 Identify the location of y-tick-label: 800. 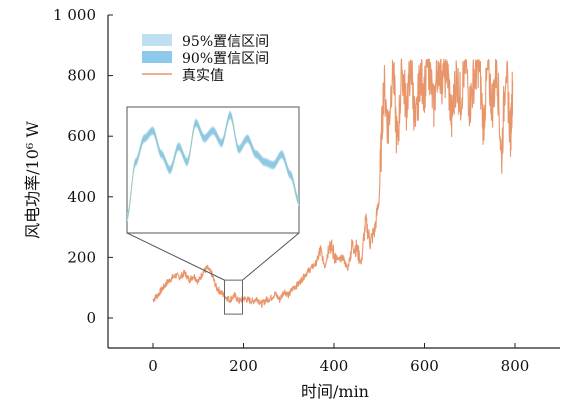
(81, 76).